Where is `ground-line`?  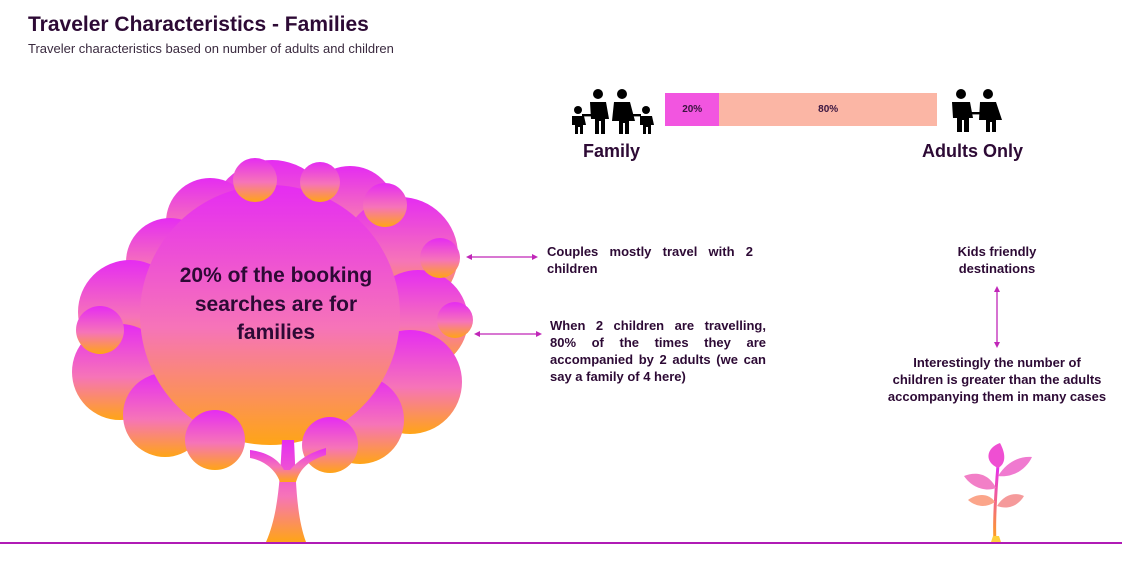
ground-line is located at coordinates (561, 543).